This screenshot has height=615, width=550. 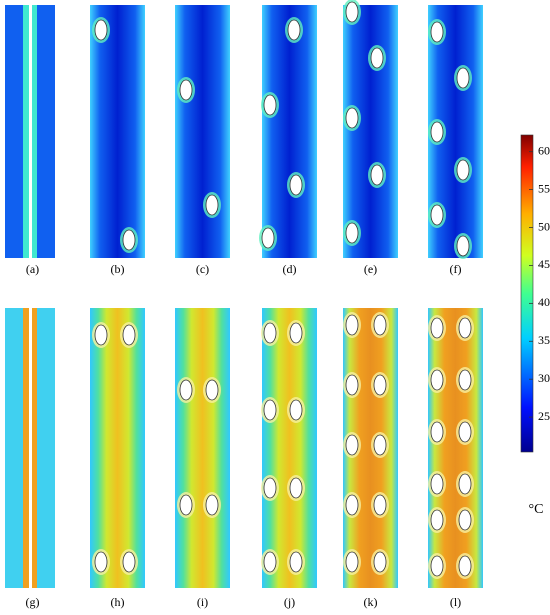 What do you see at coordinates (544, 226) in the screenshot?
I see `colorbar-tick-label: 50` at bounding box center [544, 226].